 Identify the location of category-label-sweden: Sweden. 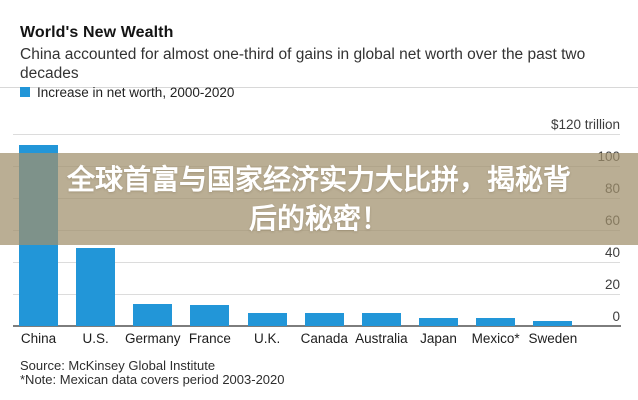
(553, 338).